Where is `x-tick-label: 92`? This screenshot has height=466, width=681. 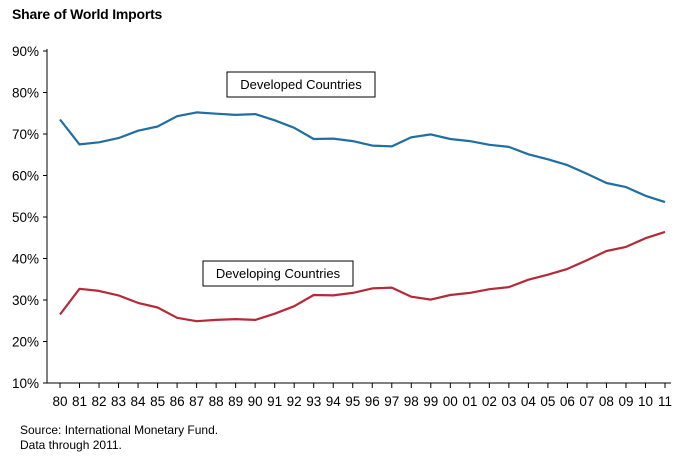 x-tick-label: 92 is located at coordinates (294, 401).